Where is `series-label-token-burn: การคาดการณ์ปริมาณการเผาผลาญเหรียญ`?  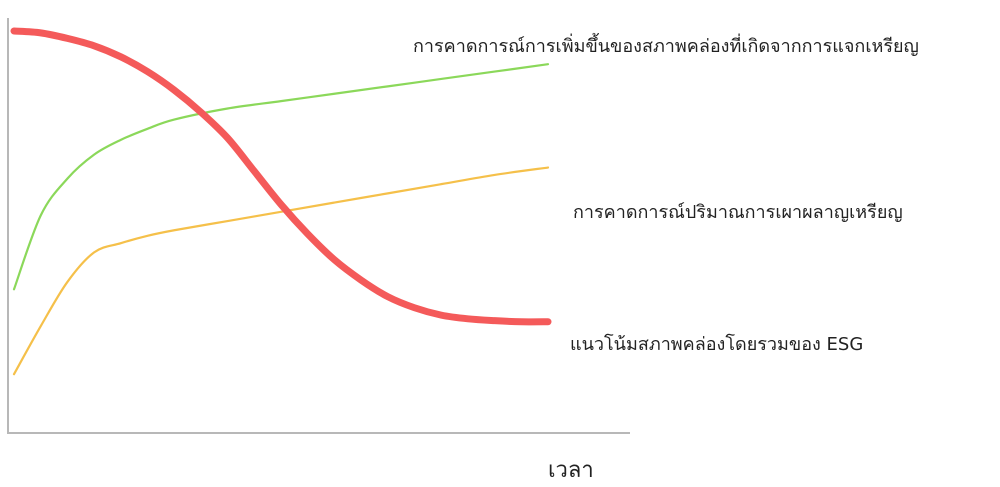
series-label-token-burn: การคาดการณ์ปริมาณการเผาผลาญเหรียญ is located at coordinates (738, 212).